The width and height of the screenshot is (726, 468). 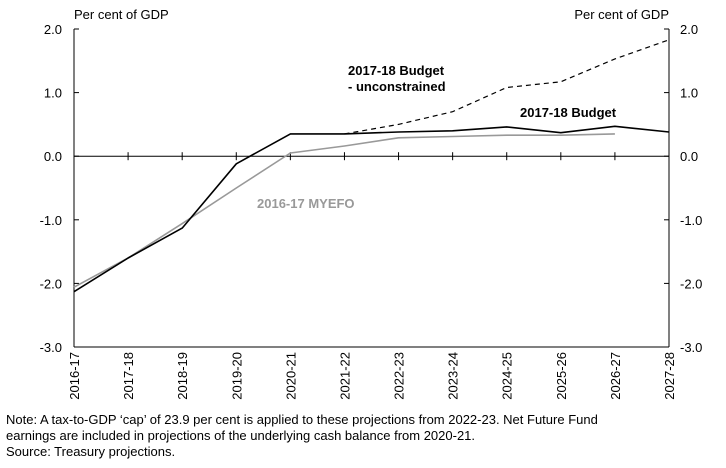 I want to click on x-tick-label: 2017-18, so click(x=128, y=376).